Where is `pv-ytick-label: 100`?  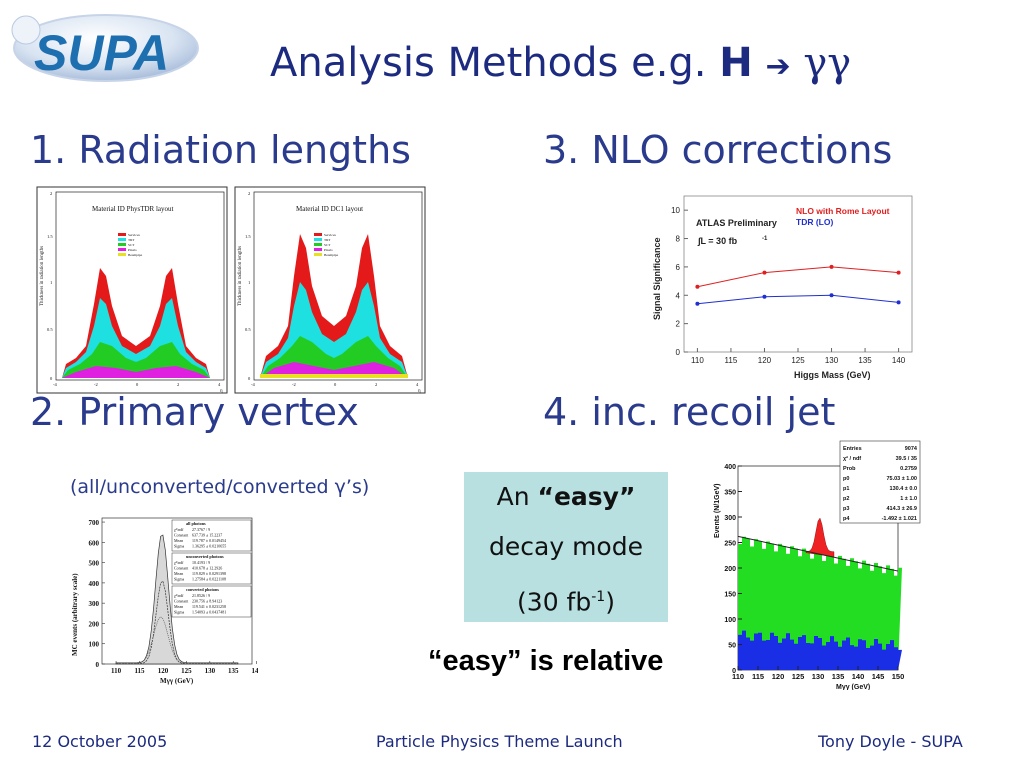
pv-ytick-label: 100 is located at coordinates (94, 645).